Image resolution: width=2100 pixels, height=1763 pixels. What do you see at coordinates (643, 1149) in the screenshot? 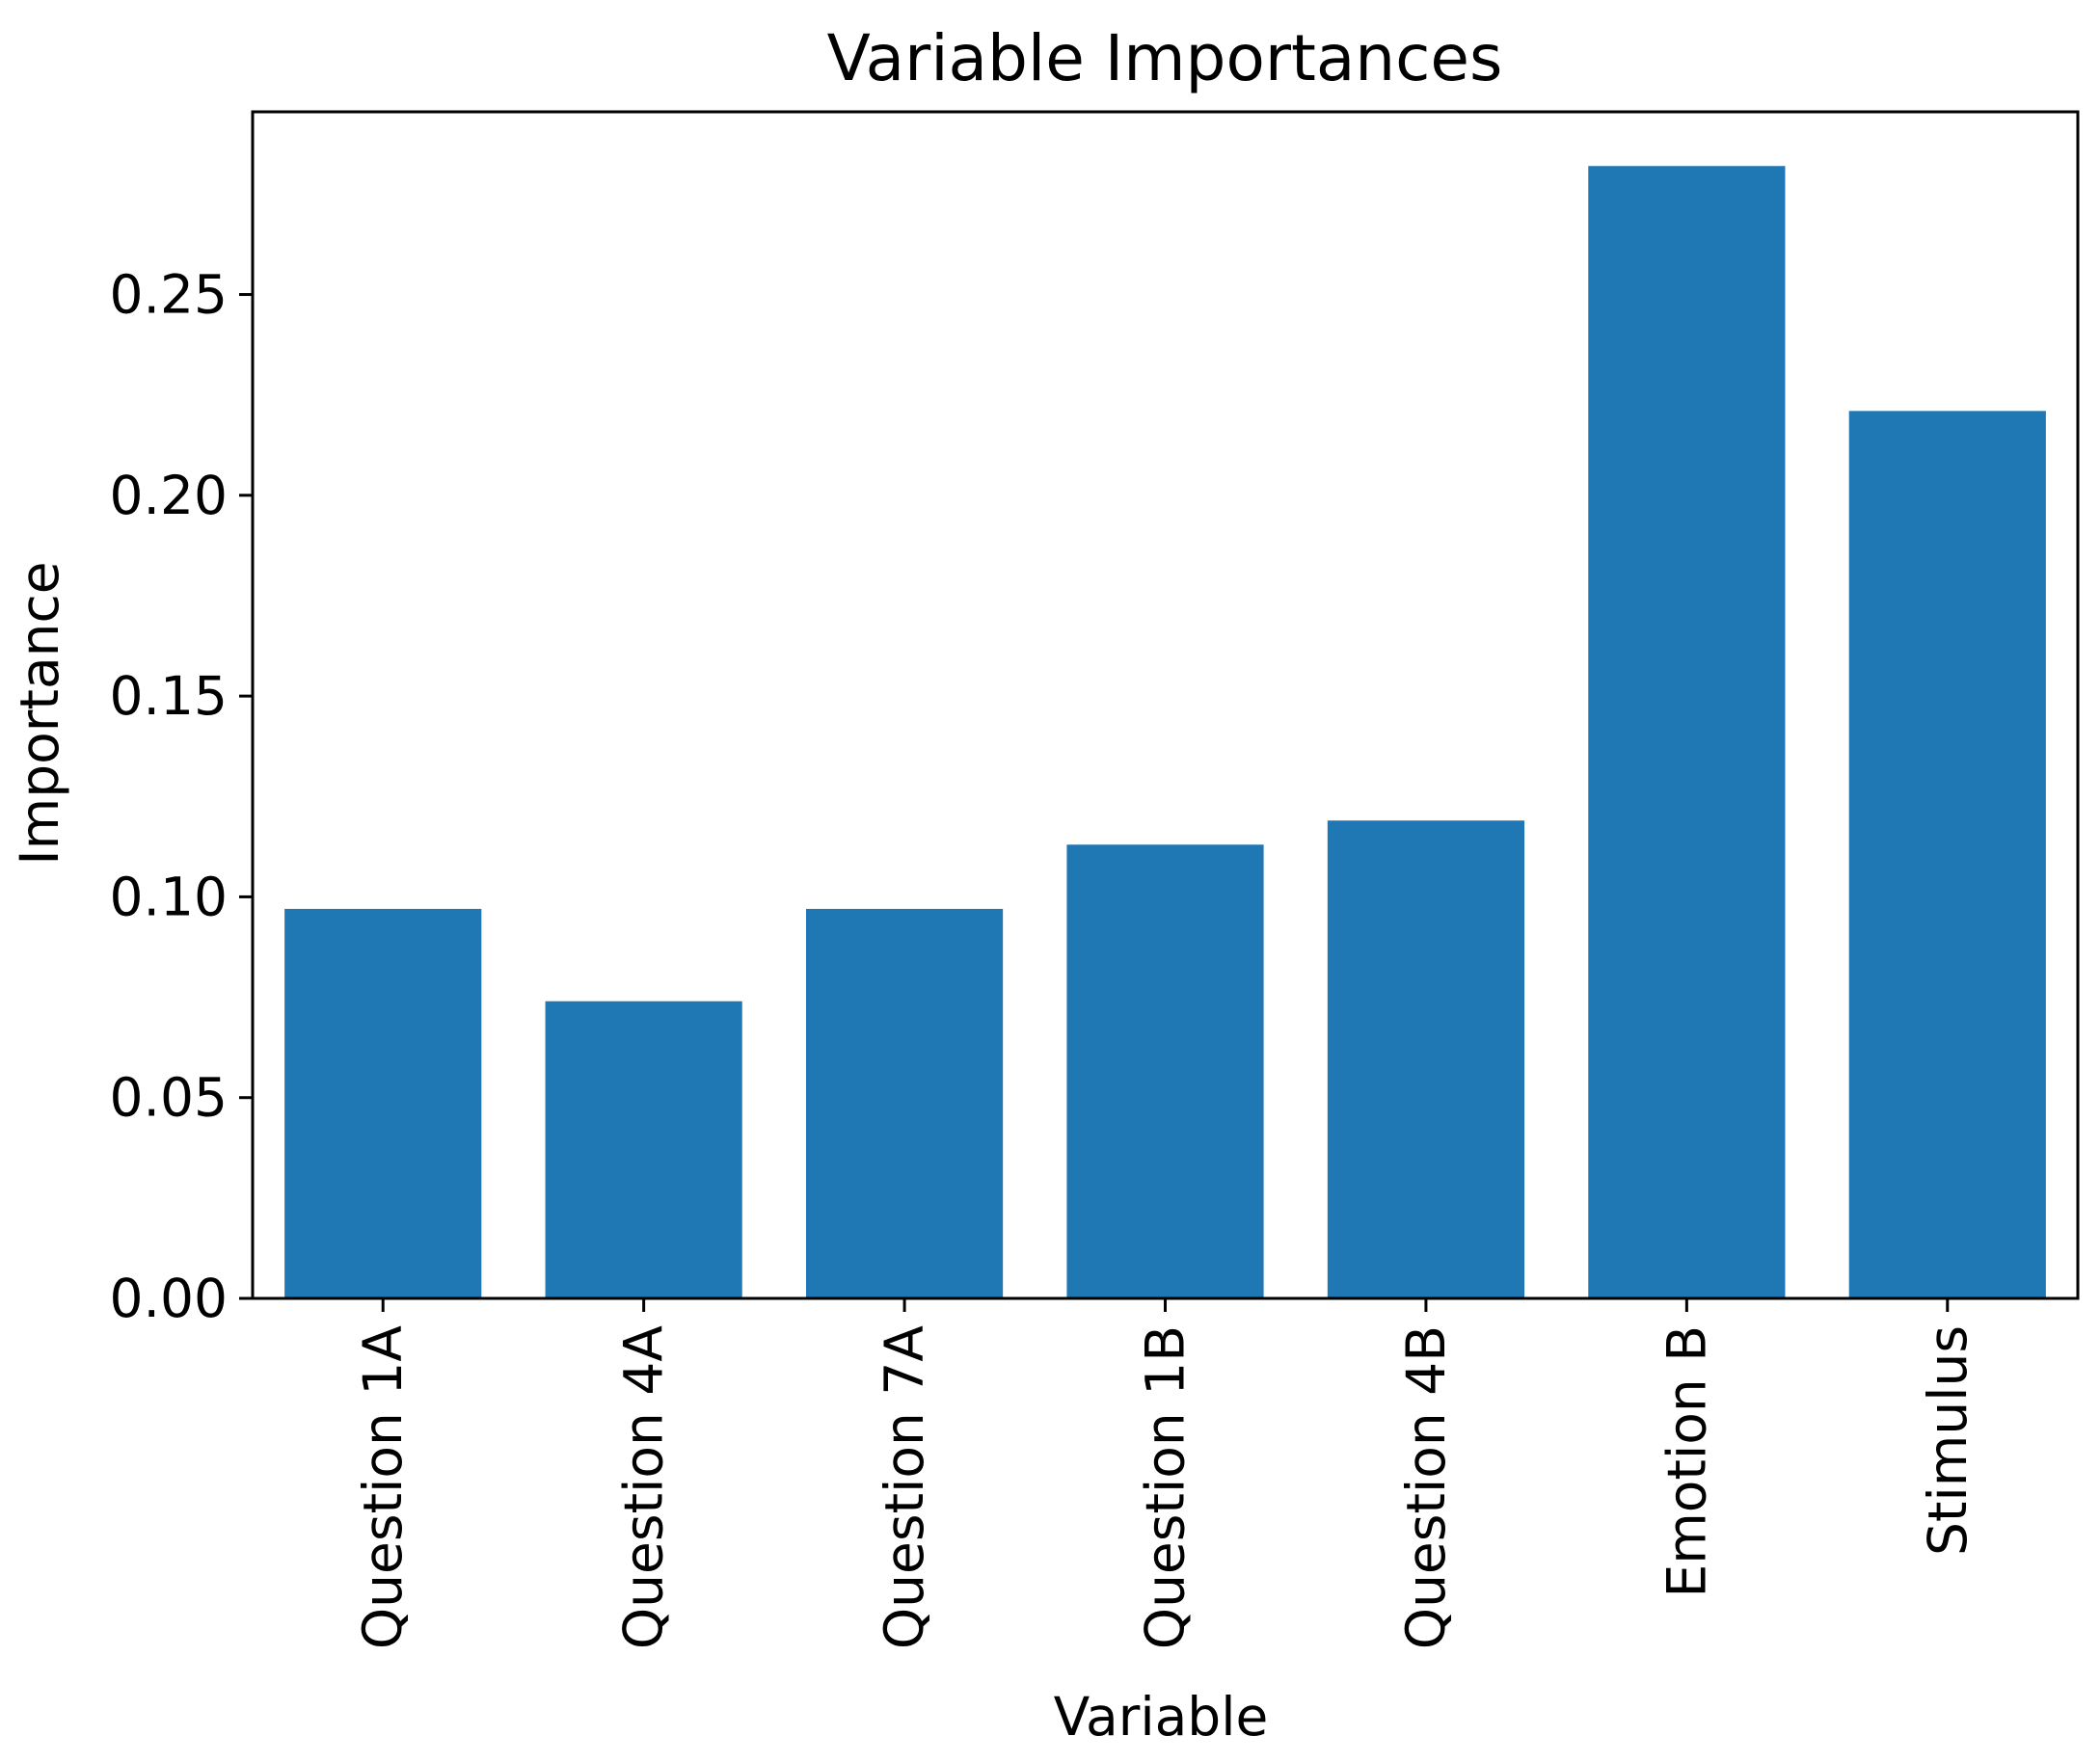
I see `bar-question-4a` at bounding box center [643, 1149].